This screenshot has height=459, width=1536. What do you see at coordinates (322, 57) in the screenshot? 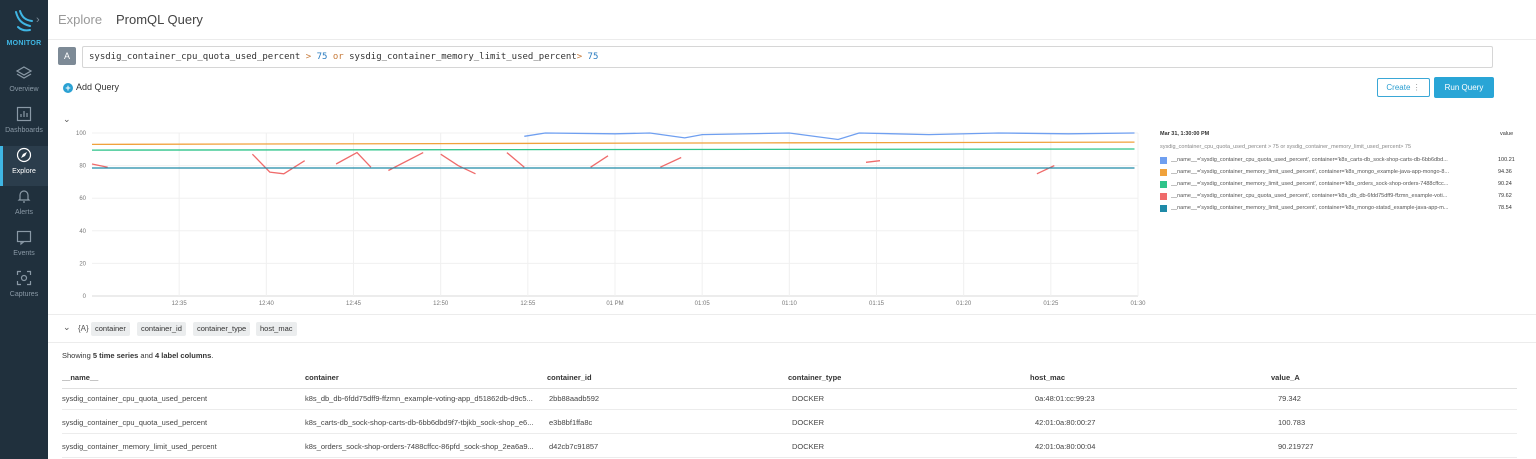
I see `query-threshold: 75` at bounding box center [322, 57].